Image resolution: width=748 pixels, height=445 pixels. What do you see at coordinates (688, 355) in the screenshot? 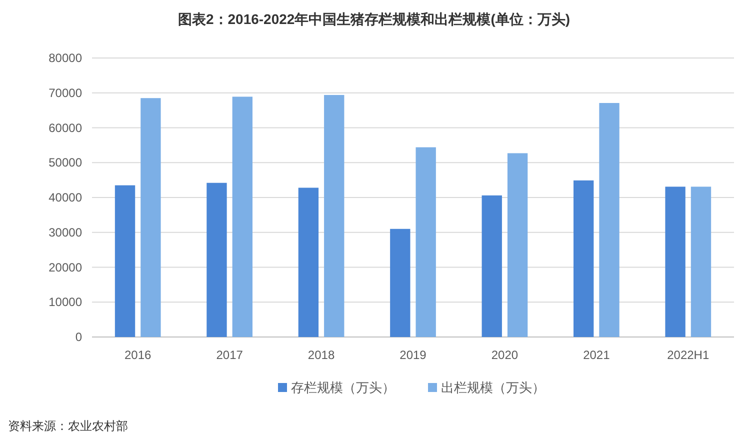
I see `x-tick-label: 2022H1` at bounding box center [688, 355].